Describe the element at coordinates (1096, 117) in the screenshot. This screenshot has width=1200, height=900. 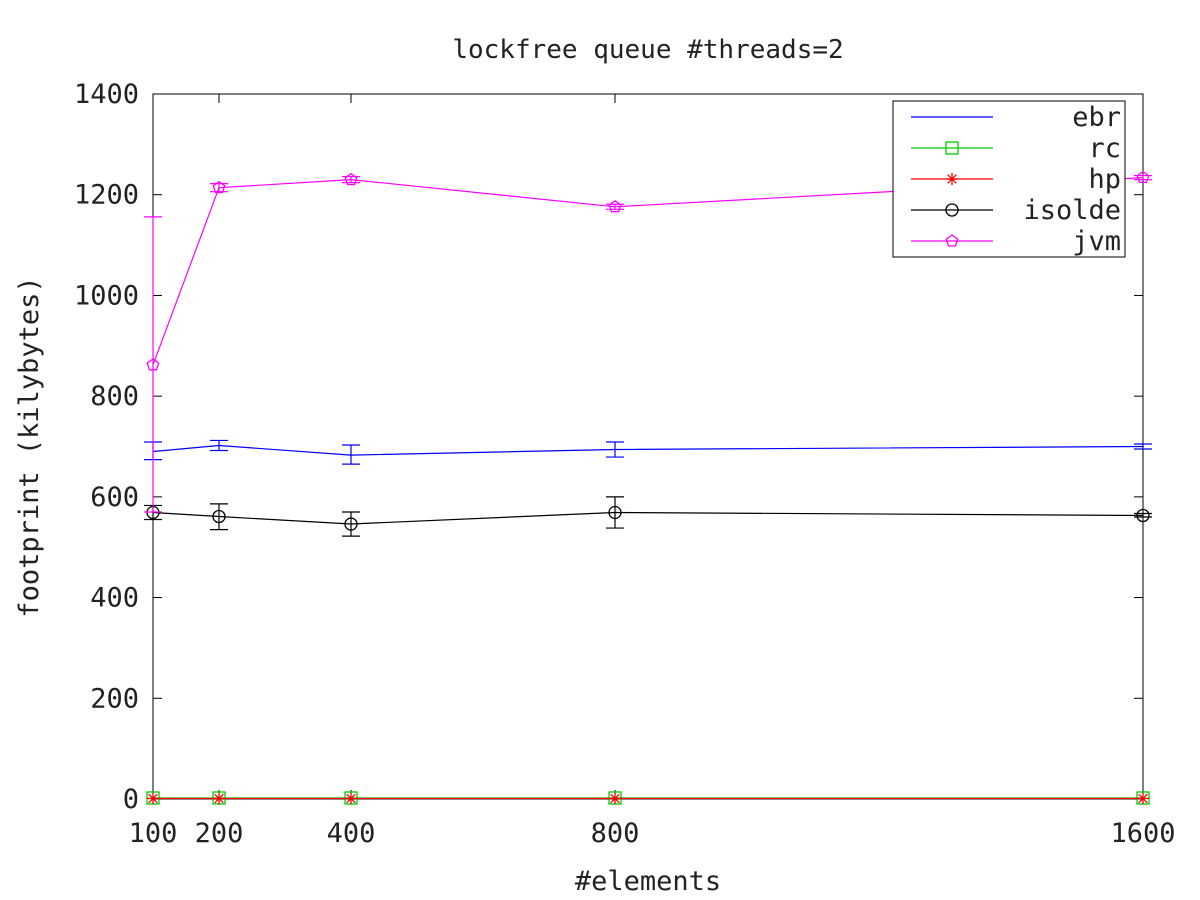
I see `legend-label-ebr: ebr` at that location.